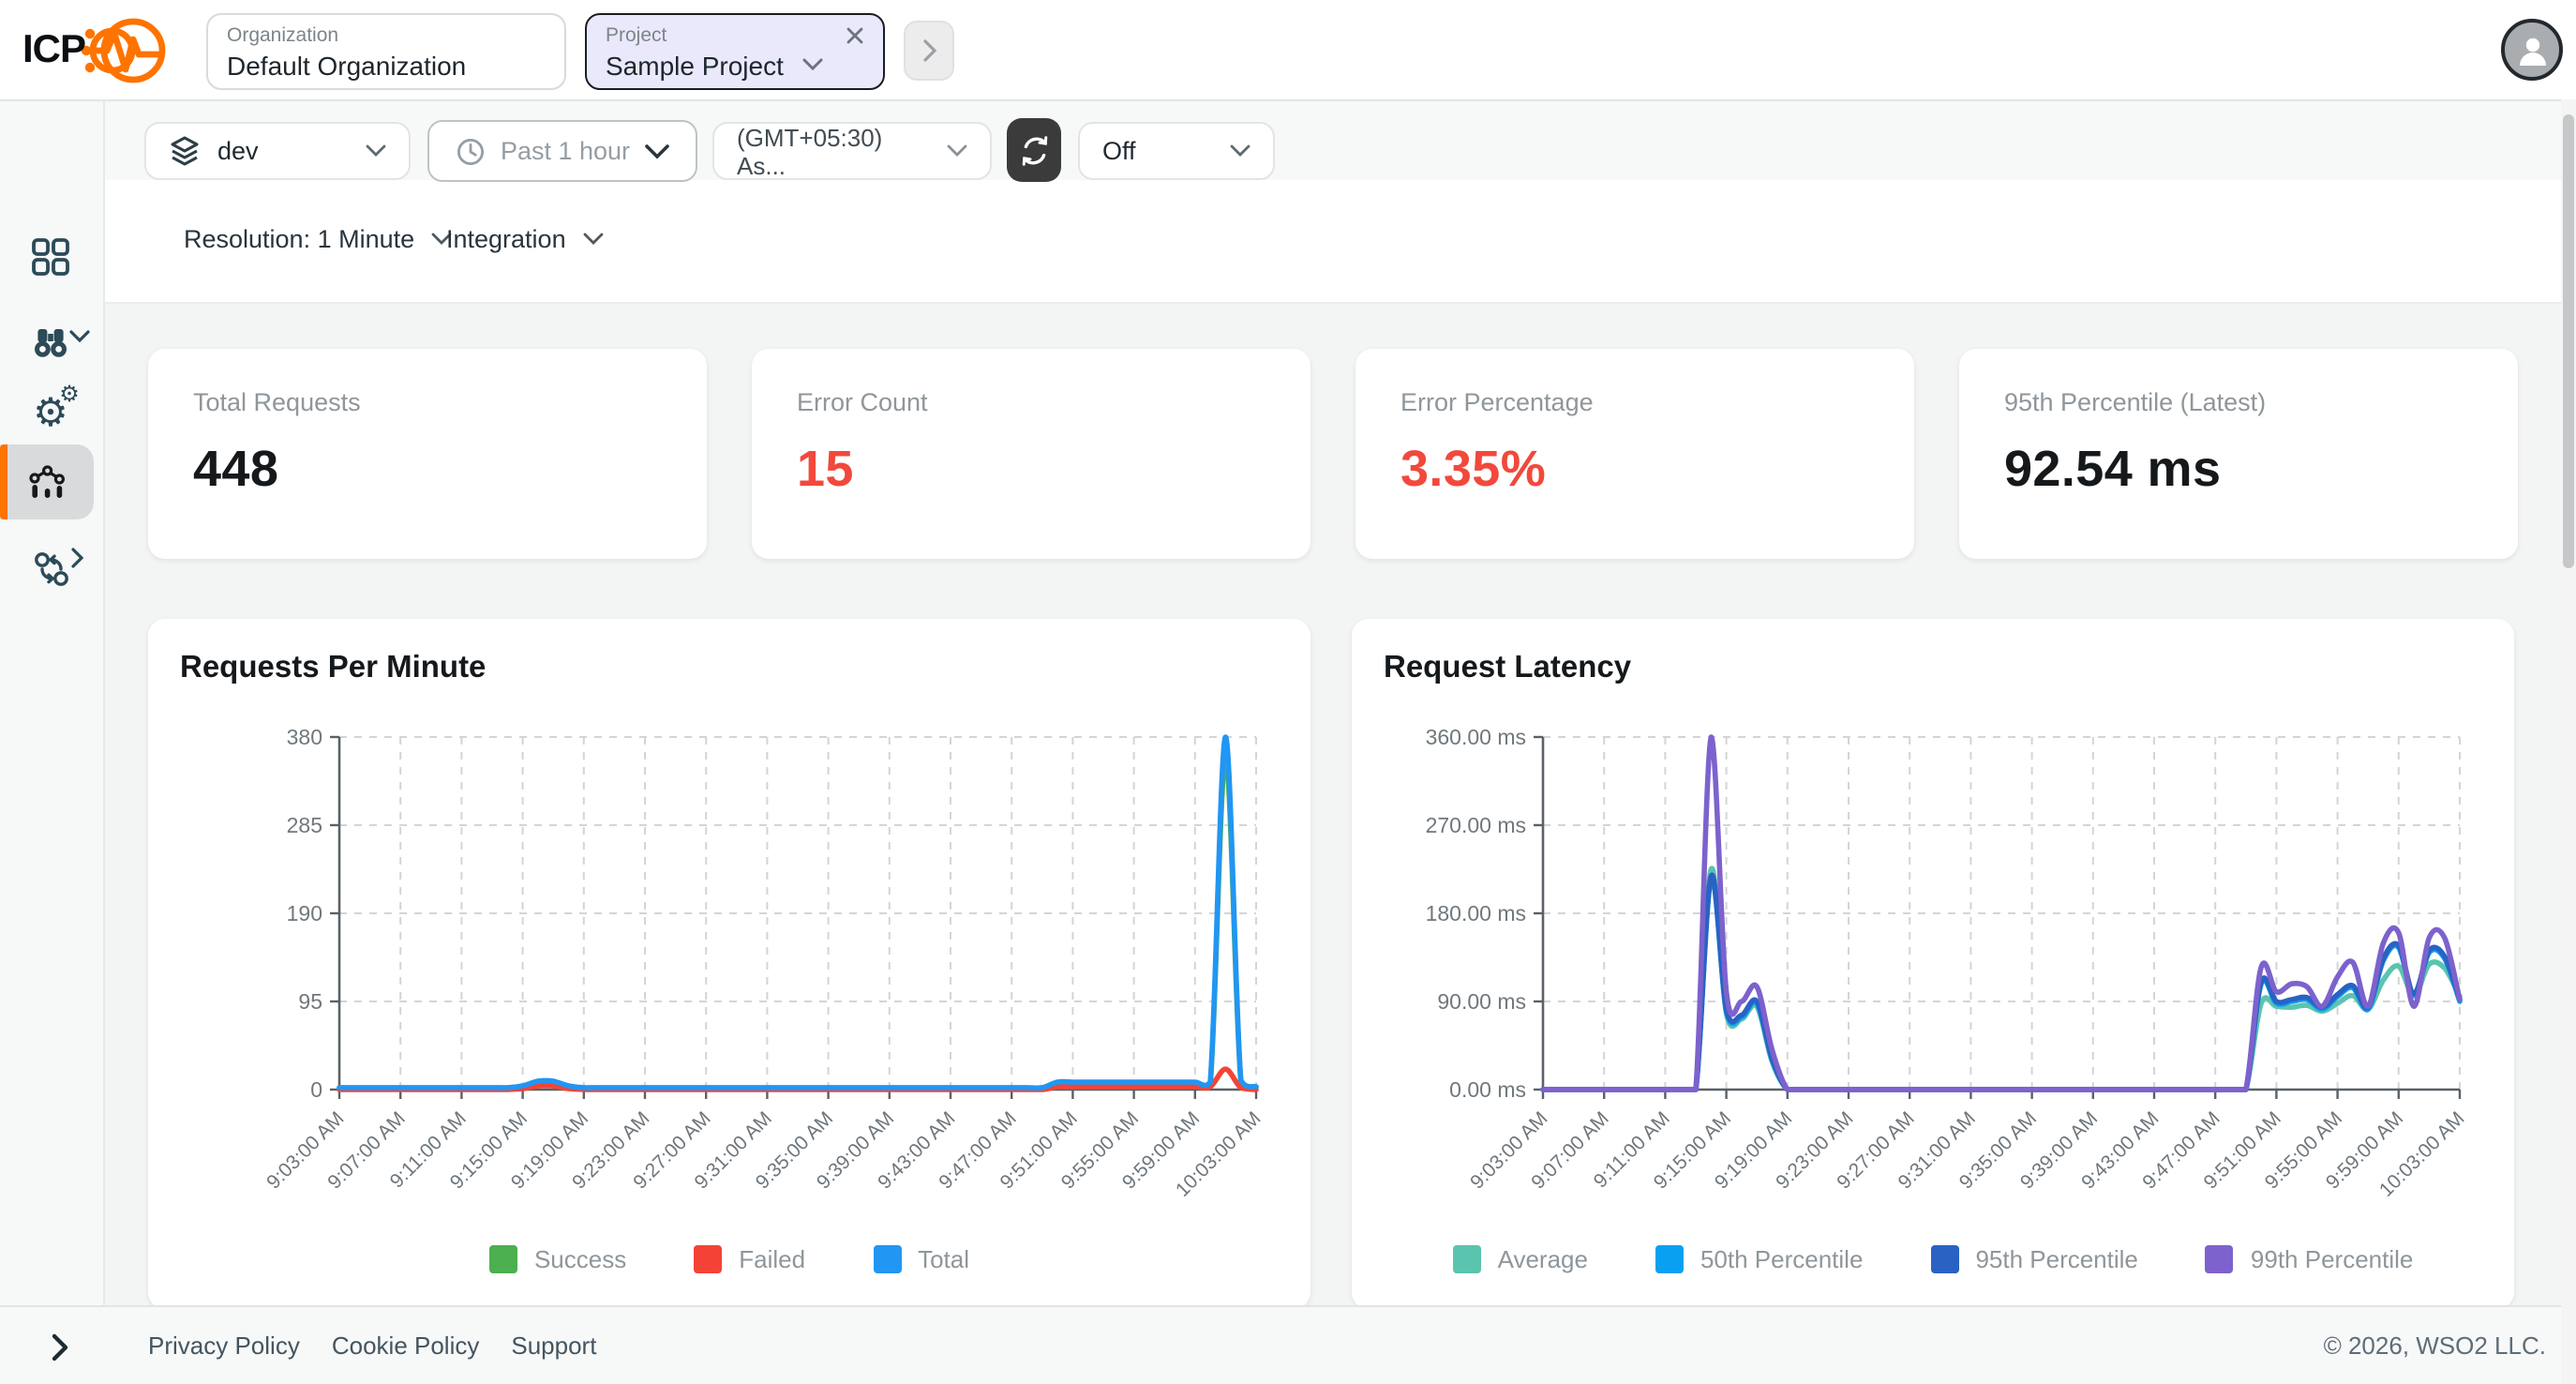  Describe the element at coordinates (772, 1259) in the screenshot. I see `legend-label: Failed` at that location.